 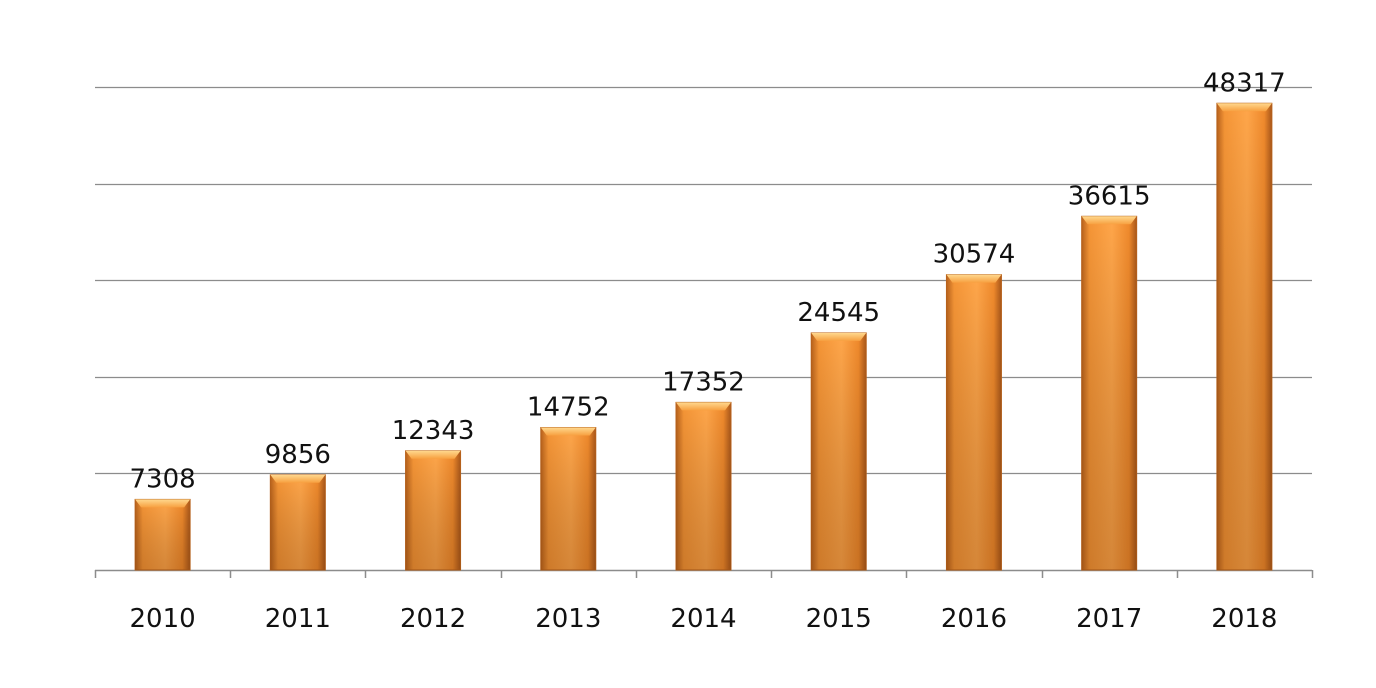 What do you see at coordinates (1244, 619) in the screenshot?
I see `x-tick-label: 2018` at bounding box center [1244, 619].